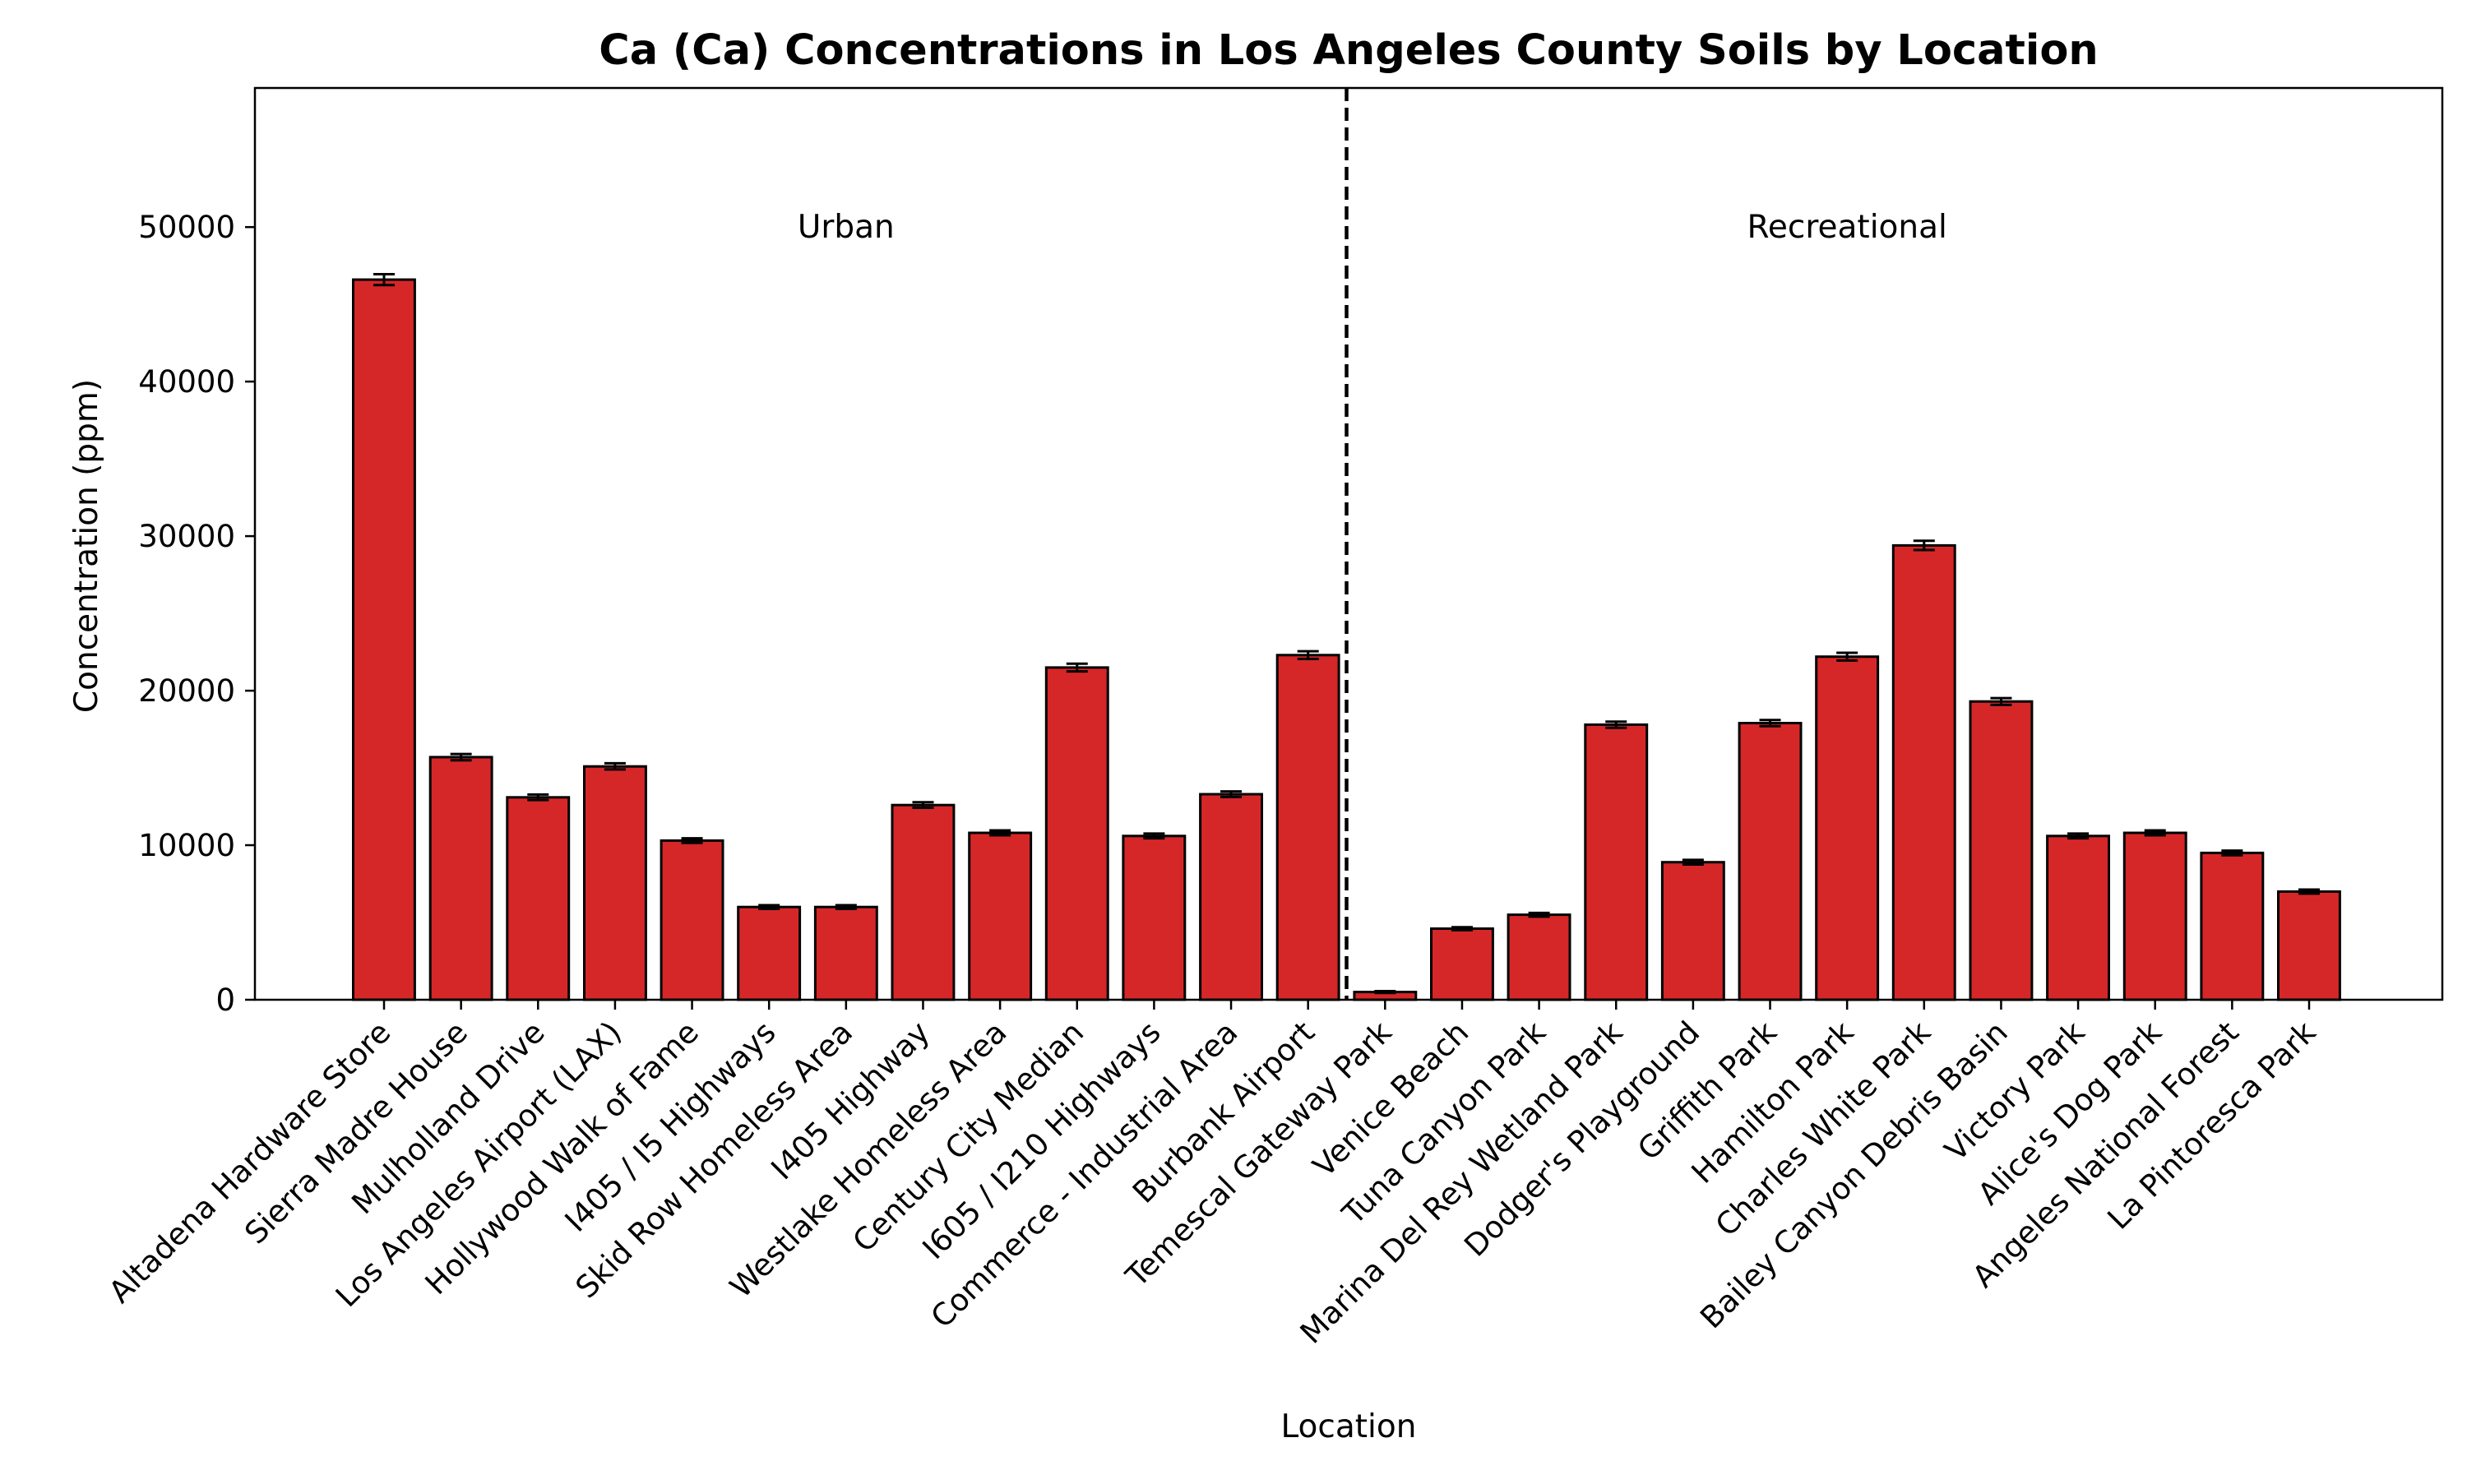 The height and width of the screenshot is (1484, 2467). Describe the element at coordinates (187, 691) in the screenshot. I see `y-tick-label: 20000` at that location.